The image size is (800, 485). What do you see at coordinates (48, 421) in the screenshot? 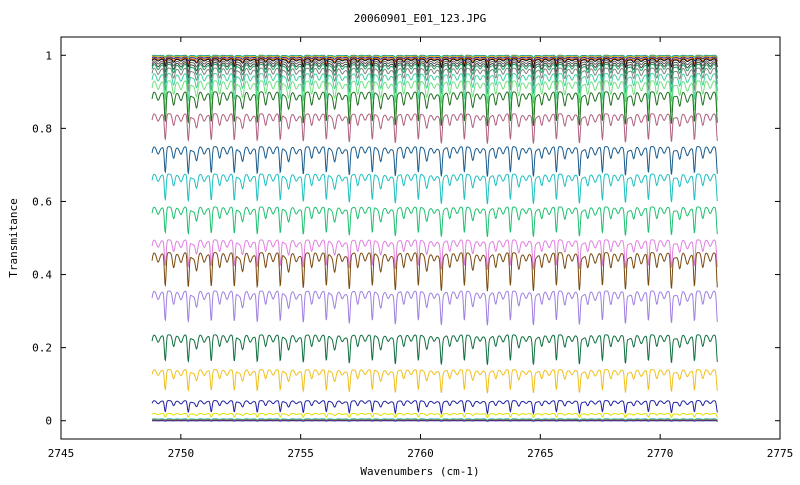
I see `y-tick-label: 0` at bounding box center [48, 421].